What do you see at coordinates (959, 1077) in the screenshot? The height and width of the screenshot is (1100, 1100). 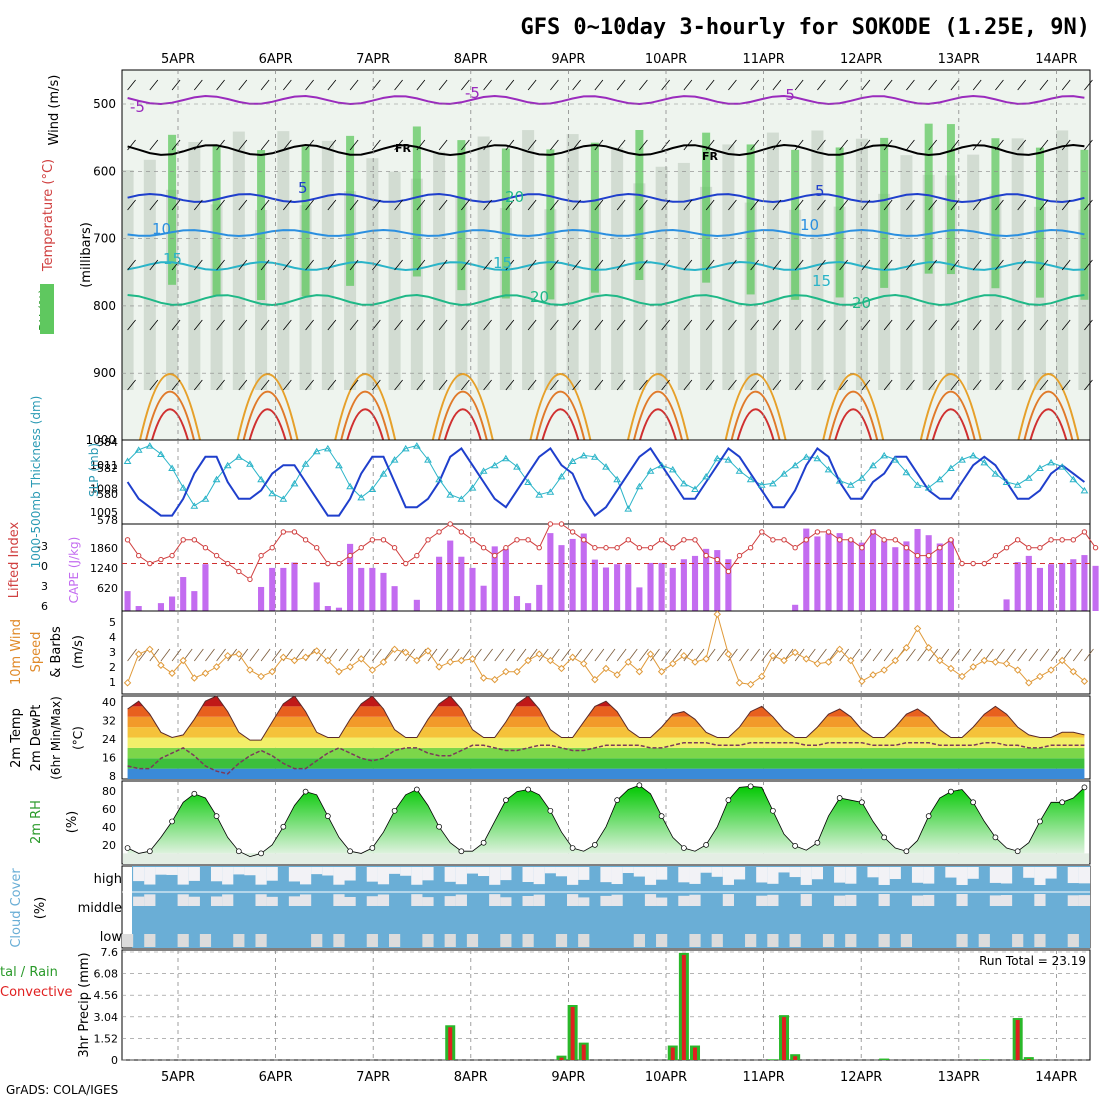 I see `day-label-bottom: 13APR` at bounding box center [959, 1077].